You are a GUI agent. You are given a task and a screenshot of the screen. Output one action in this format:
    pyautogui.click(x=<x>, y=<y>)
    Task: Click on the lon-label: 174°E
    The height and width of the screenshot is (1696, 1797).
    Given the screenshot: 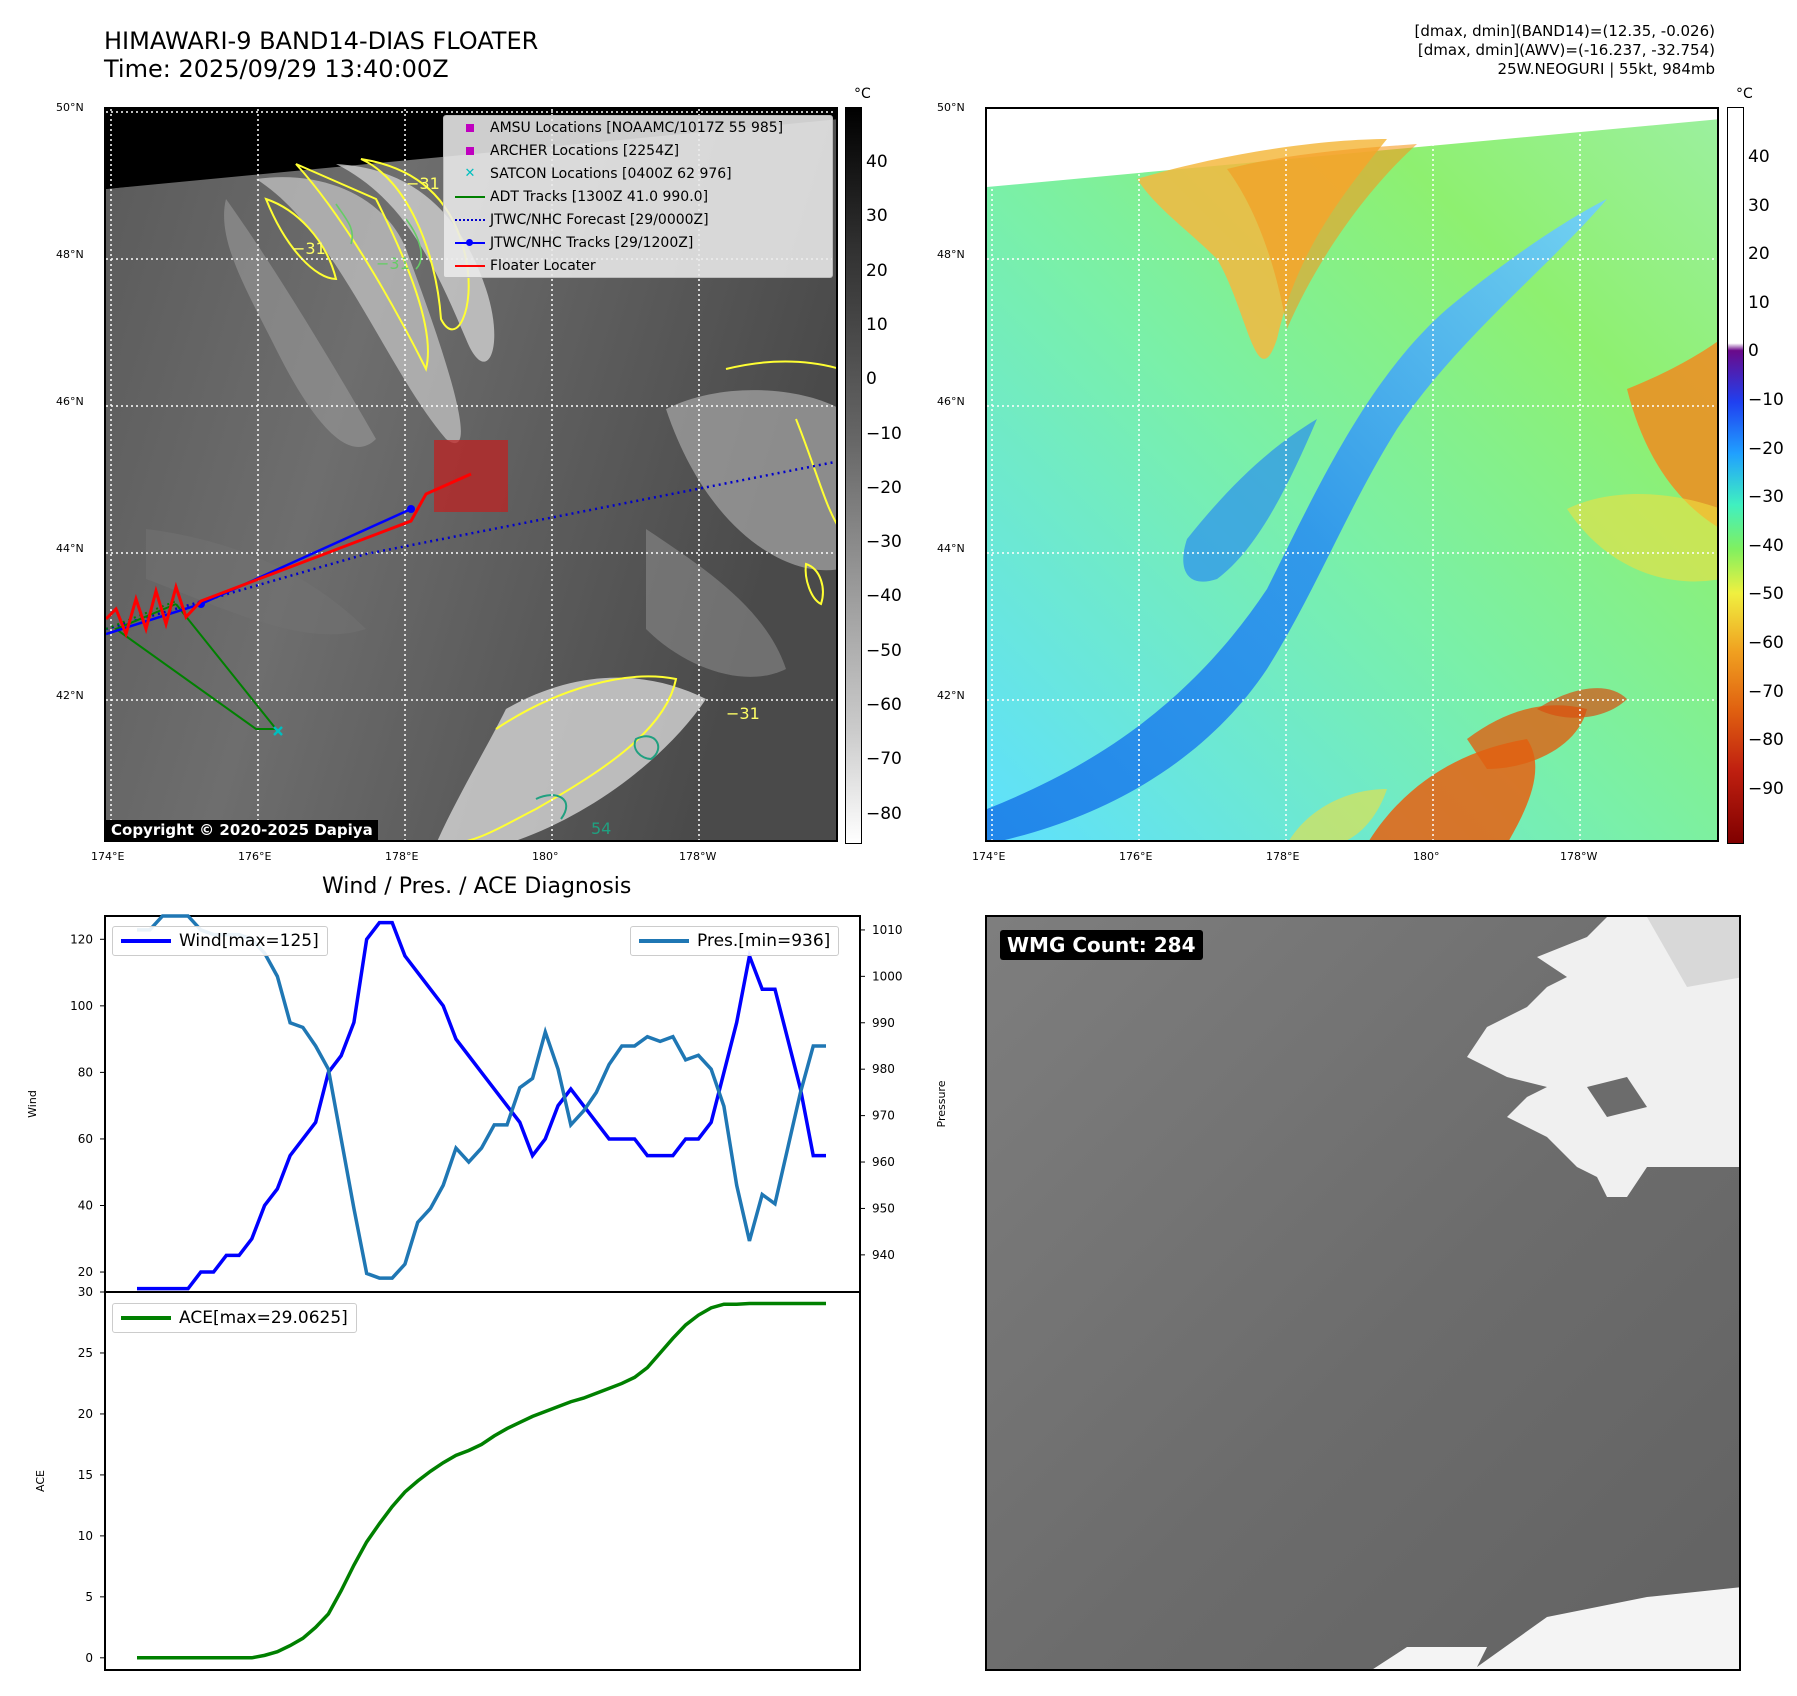 What is the action you would take?
    pyautogui.click(x=989, y=856)
    